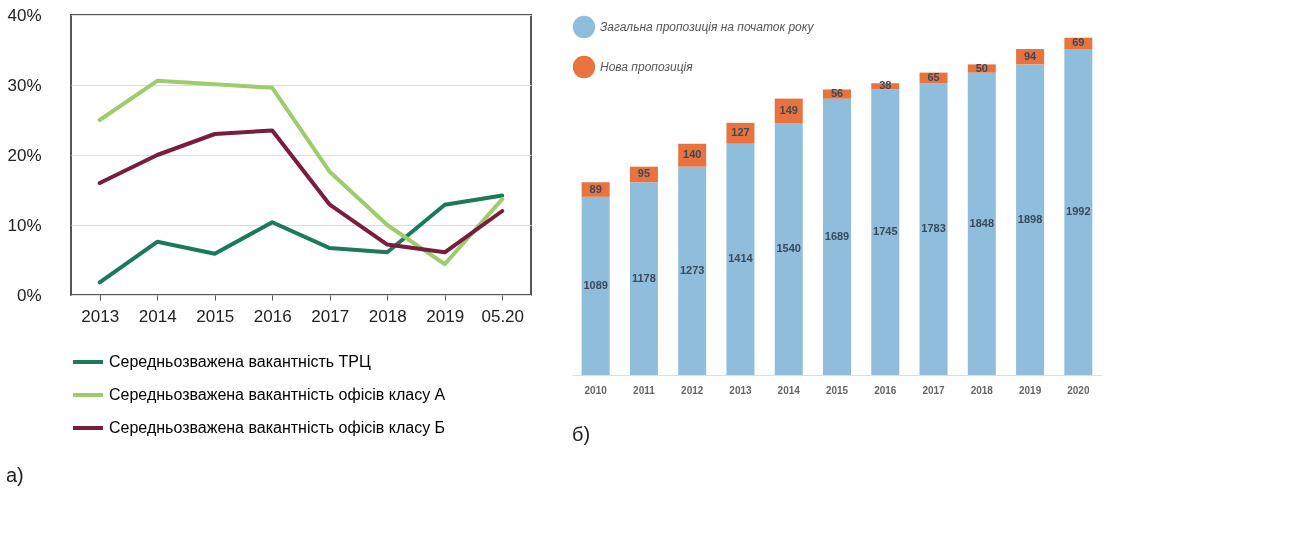 Image resolution: width=1292 pixels, height=535 pixels. I want to click on data-label: 95, so click(644, 173).